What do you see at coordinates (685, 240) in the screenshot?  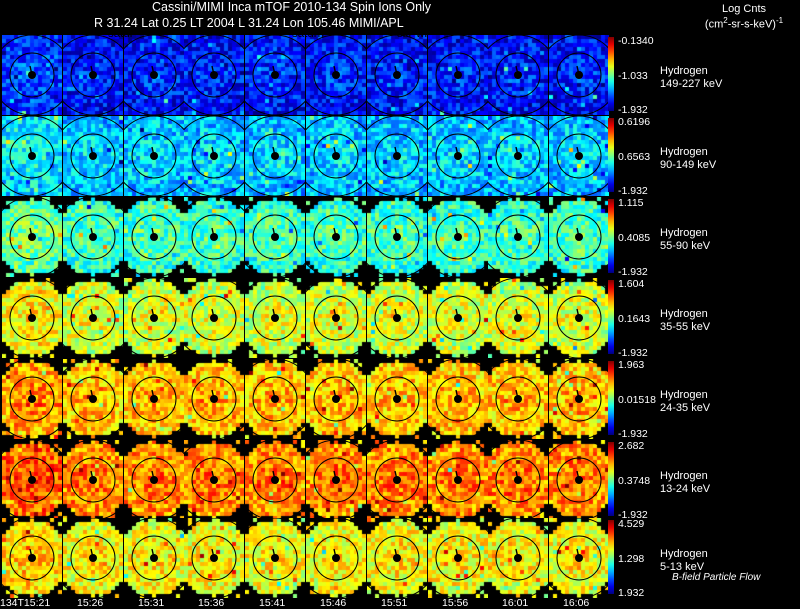 I see `species-label-2: Hydrogen 55-90 keV` at bounding box center [685, 240].